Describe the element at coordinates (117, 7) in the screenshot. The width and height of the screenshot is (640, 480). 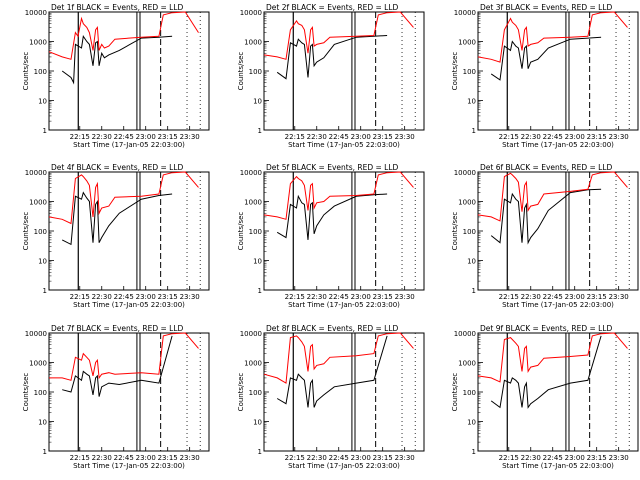
I see `panel-title: Det 1f BLACK = Events, RED = LLD` at that location.